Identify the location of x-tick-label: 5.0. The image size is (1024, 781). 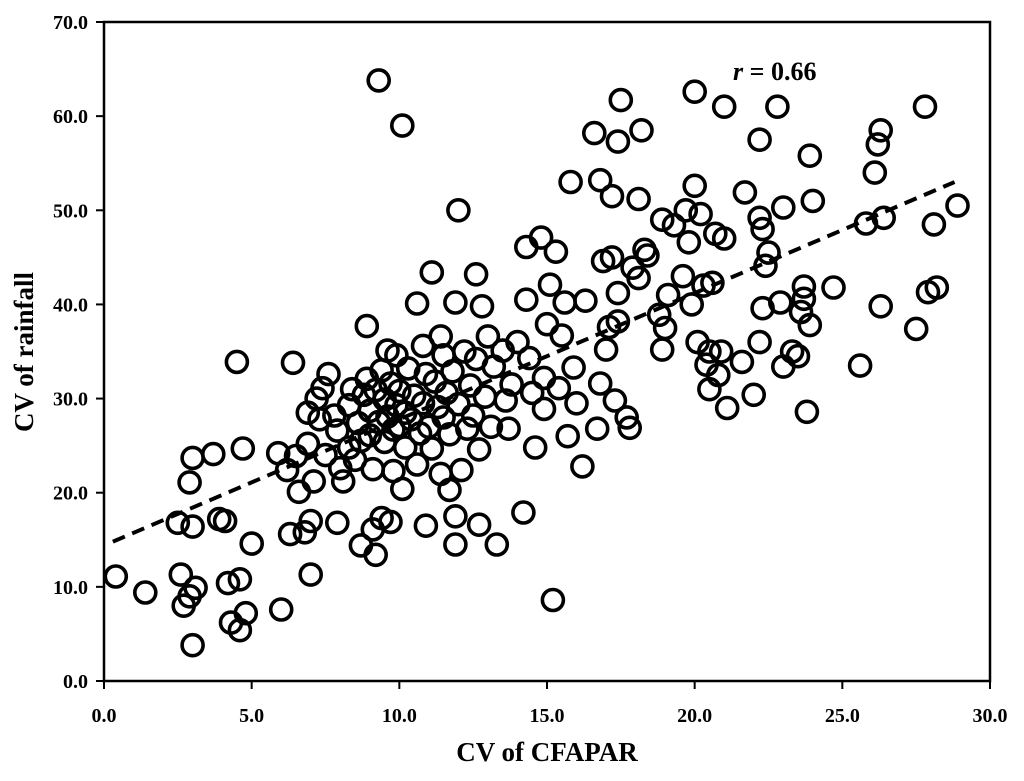
(251, 716).